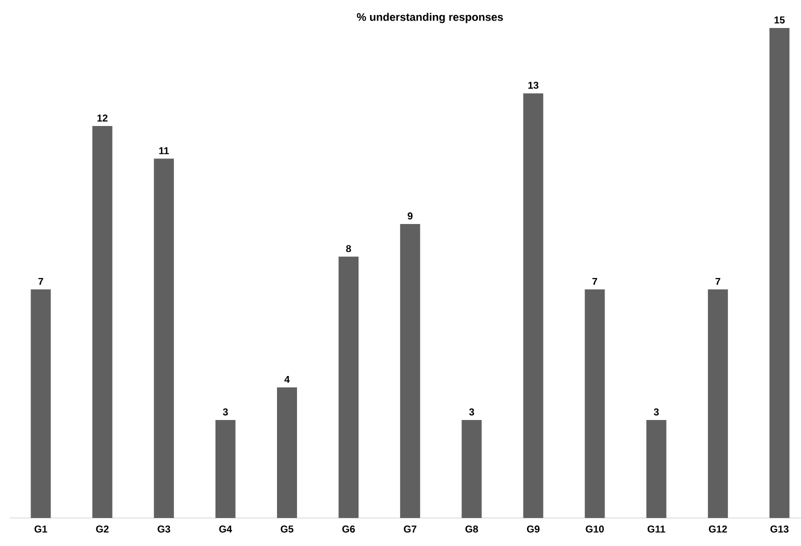 The height and width of the screenshot is (546, 801). I want to click on x-tick-label: G4, so click(225, 529).